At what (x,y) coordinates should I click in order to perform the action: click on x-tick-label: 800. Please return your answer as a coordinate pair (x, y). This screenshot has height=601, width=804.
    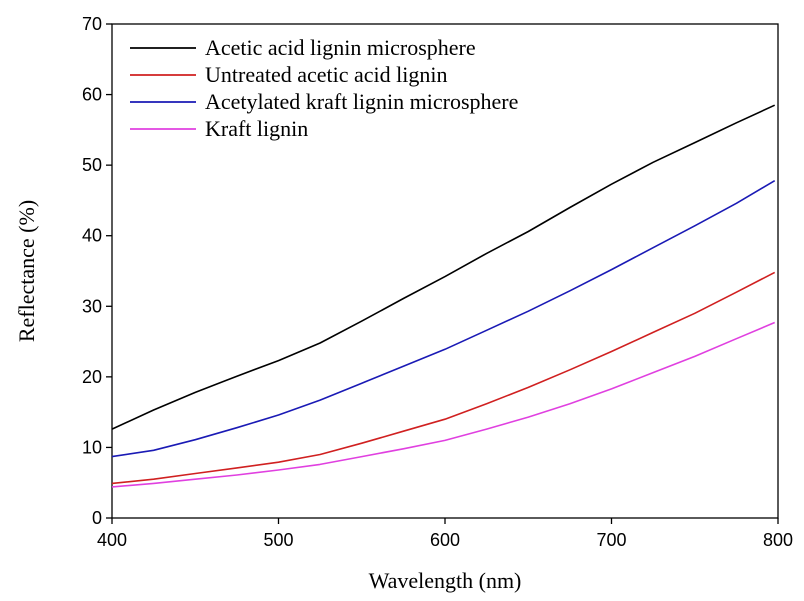
    Looking at the image, I should click on (778, 540).